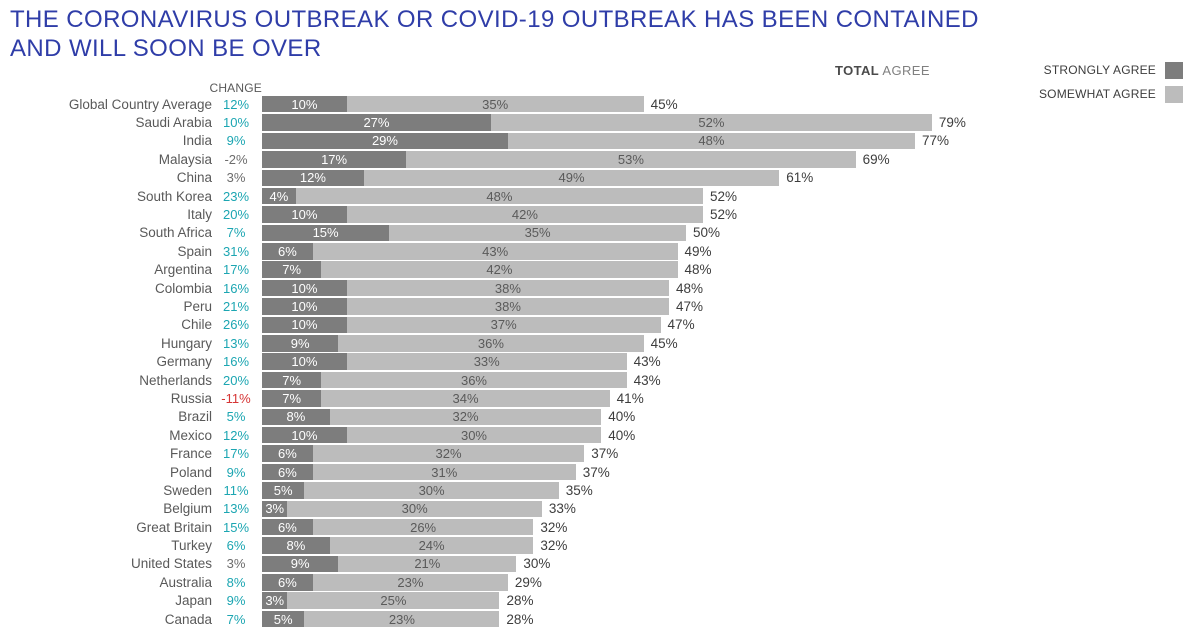  I want to click on country-label: Belgium, so click(187, 509).